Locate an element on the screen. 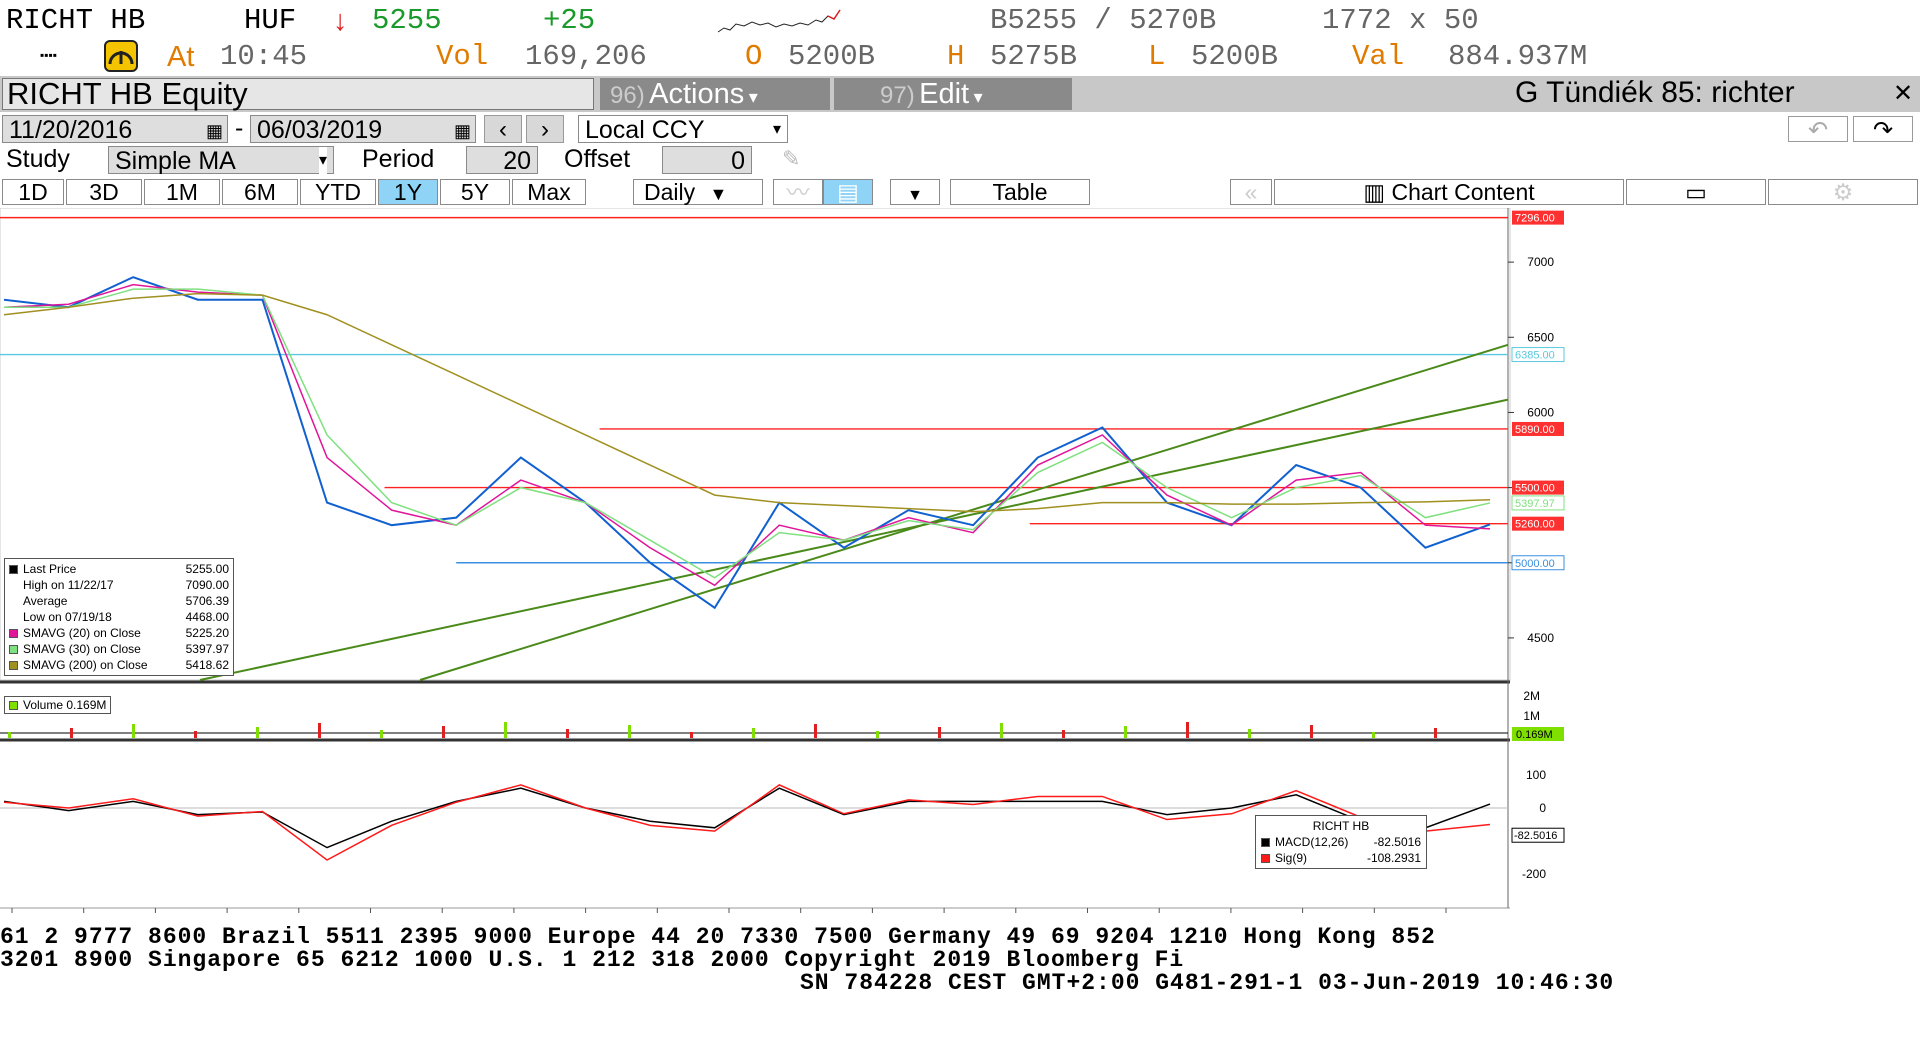 The image size is (1920, 1039). macd-swatch is located at coordinates (1265, 842).